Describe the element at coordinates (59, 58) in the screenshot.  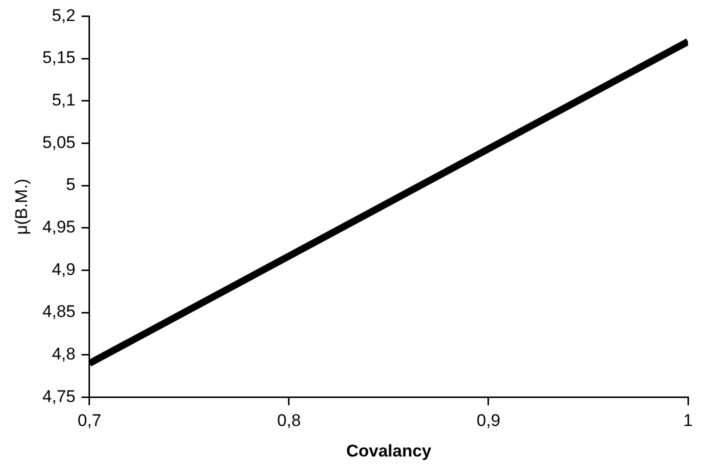
I see `y-tick-label: 5,15` at that location.